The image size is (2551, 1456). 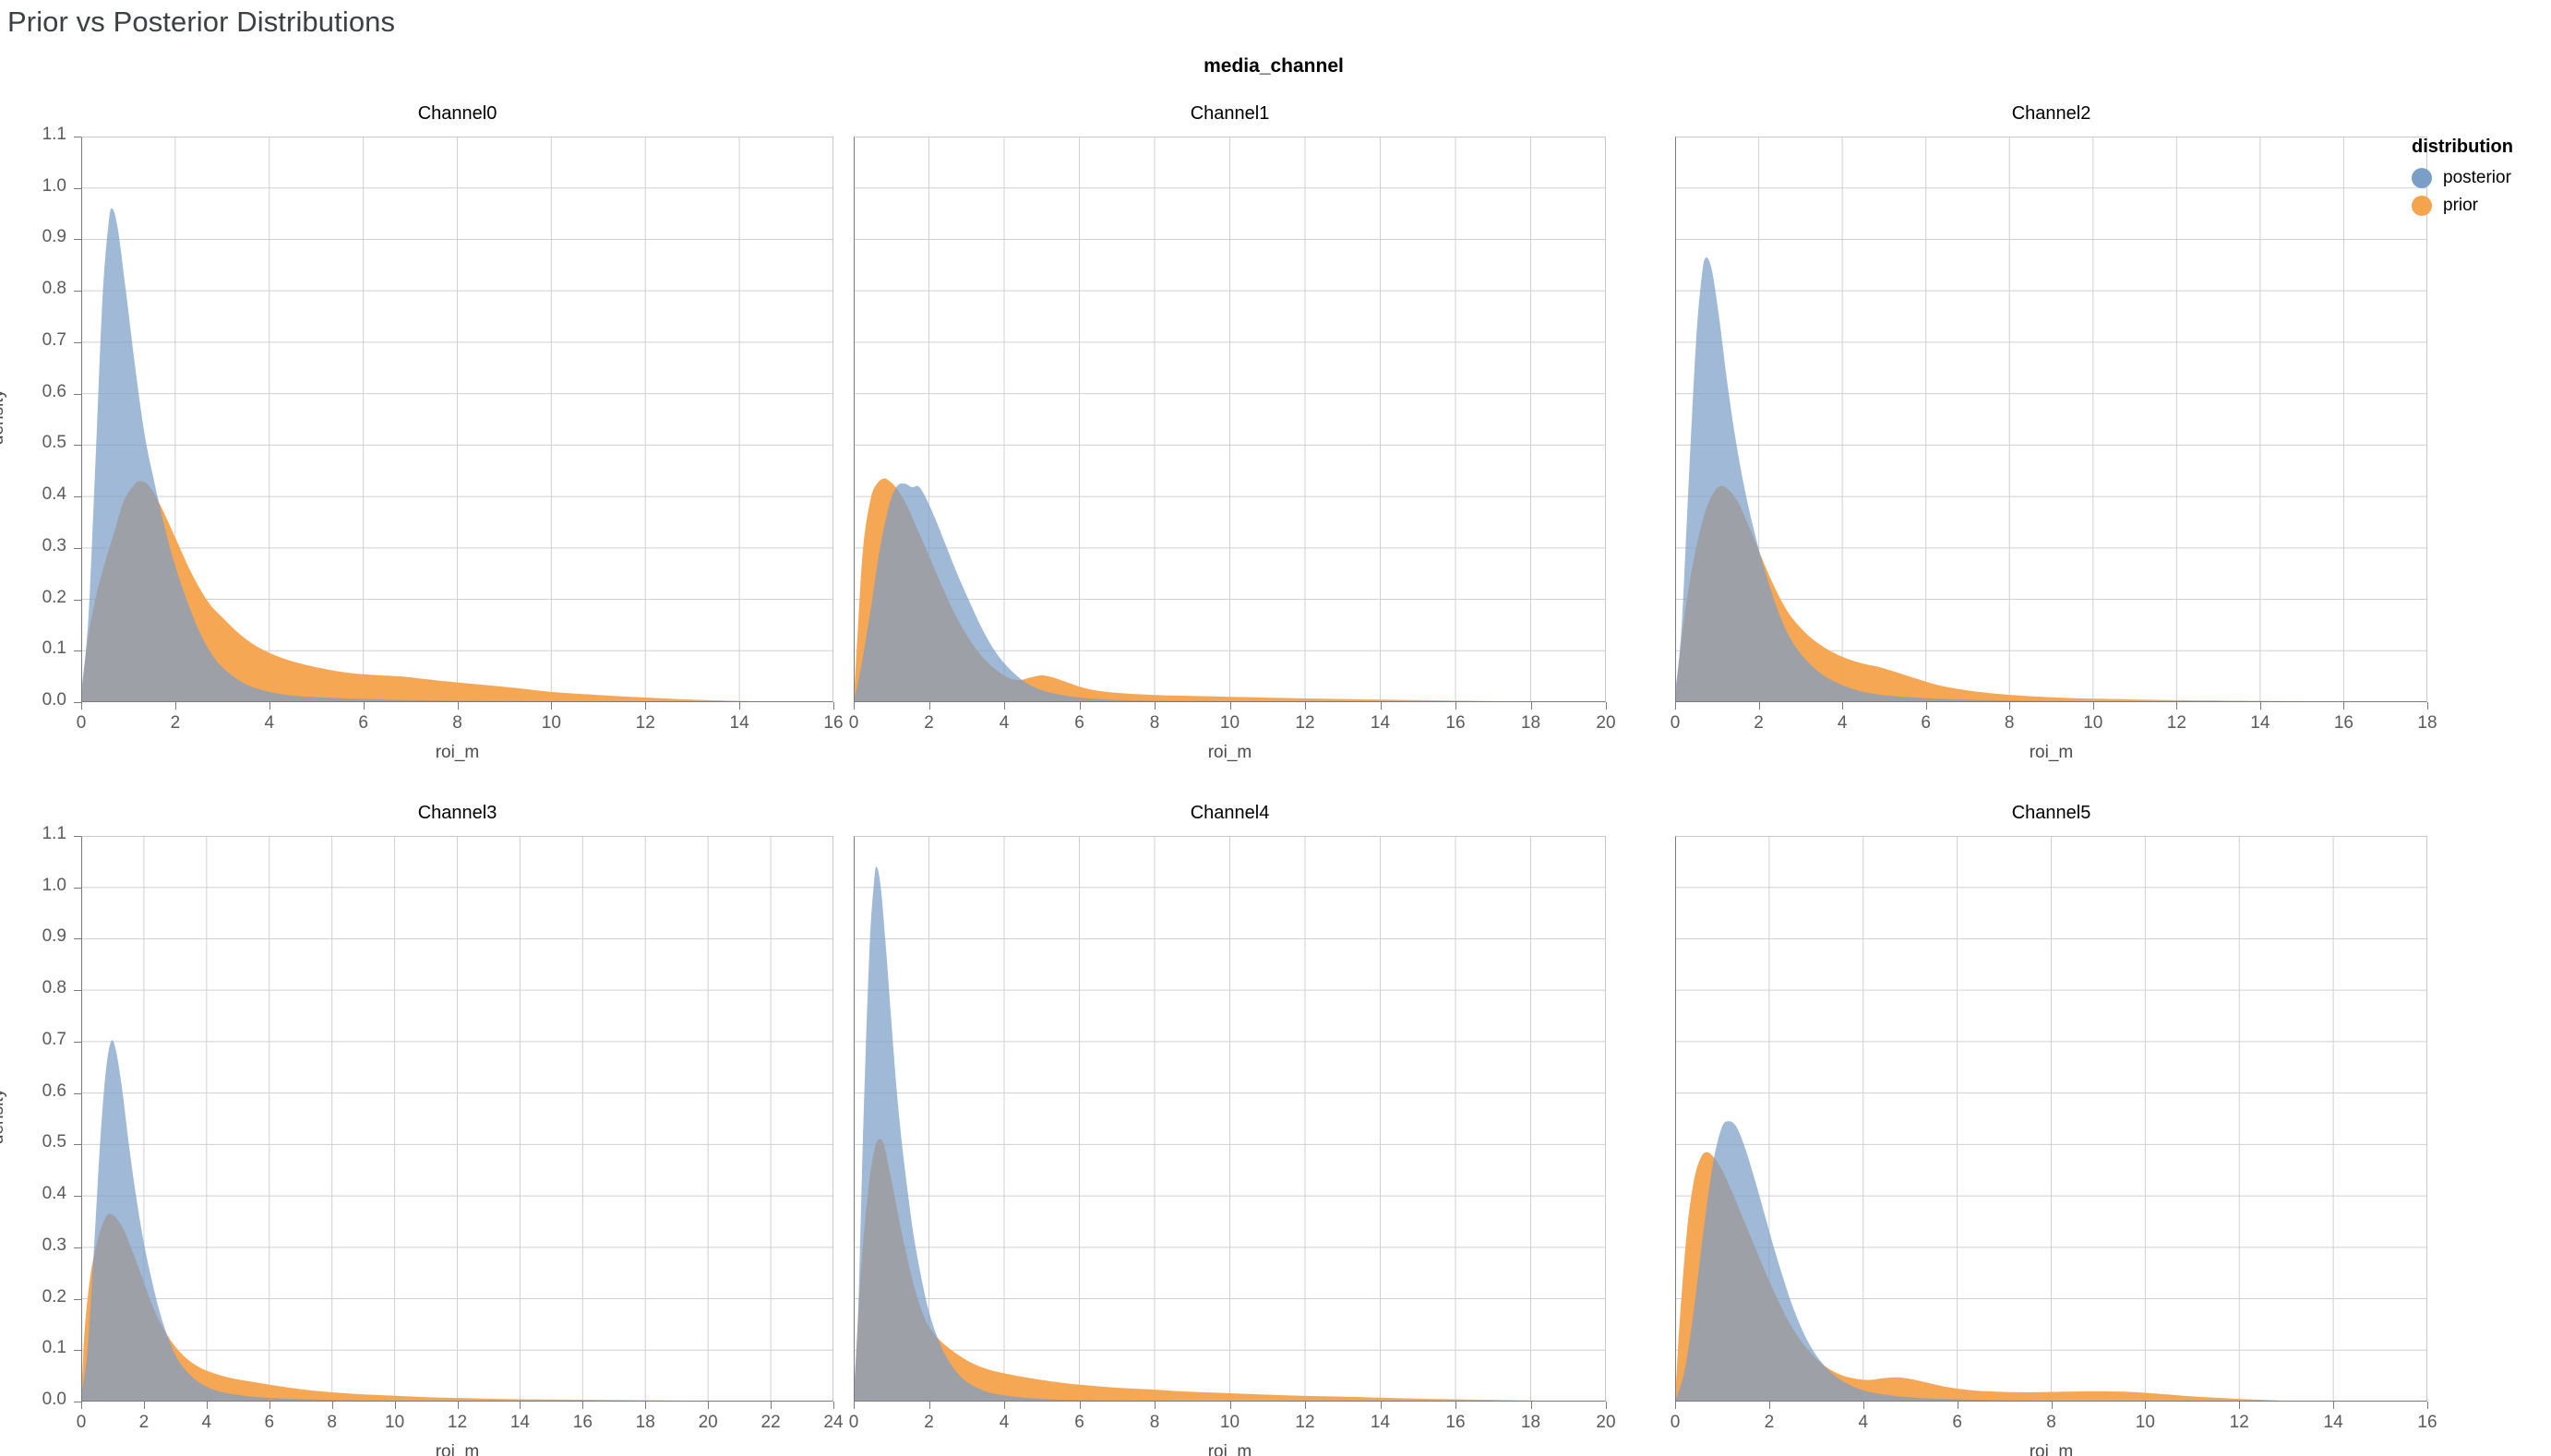 What do you see at coordinates (457, 1449) in the screenshot?
I see `x-axis-label-Channel3: roi_m` at bounding box center [457, 1449].